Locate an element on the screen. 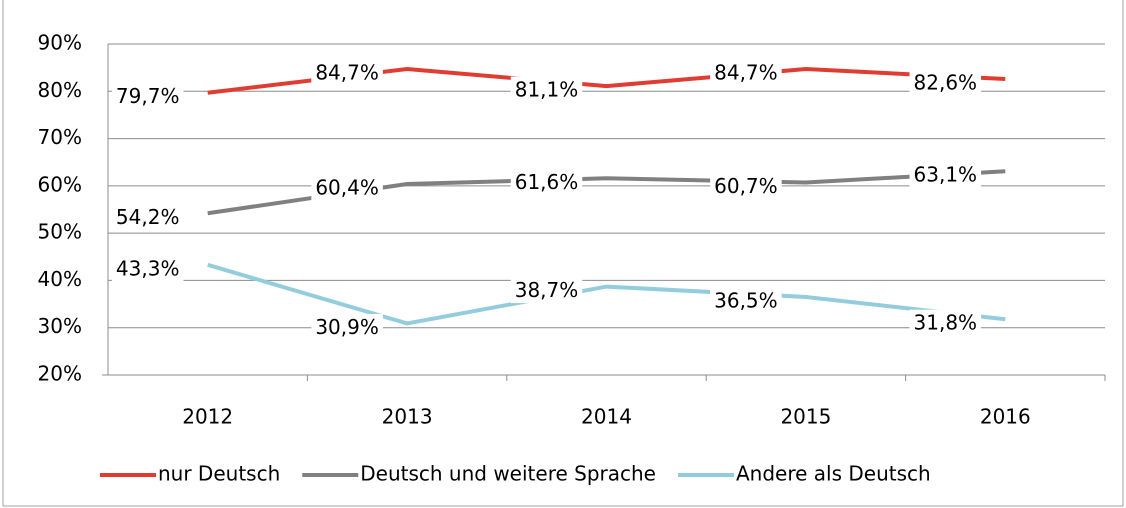 Image resolution: width=1126 pixels, height=508 pixels. x-tick-label: 2013 is located at coordinates (407, 417).